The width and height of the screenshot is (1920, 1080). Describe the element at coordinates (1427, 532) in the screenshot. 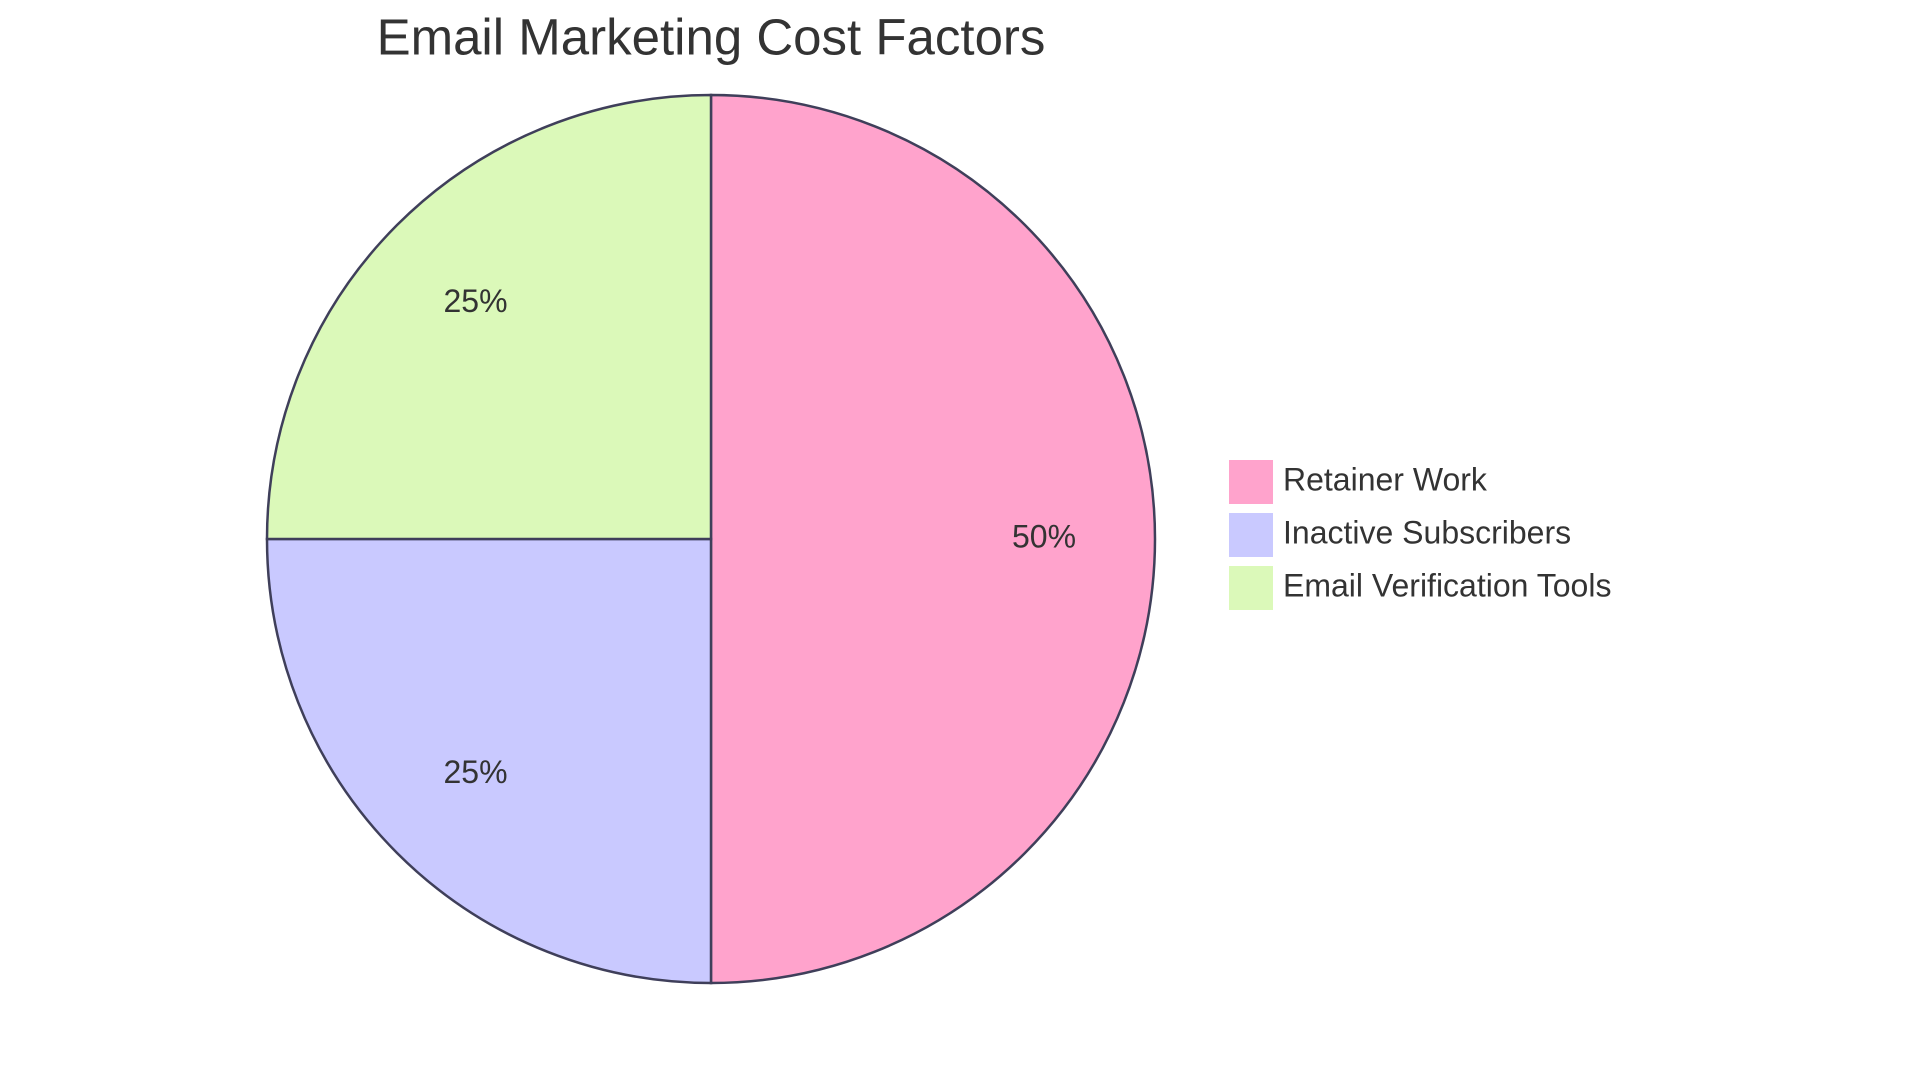

I see `legend-label: Inactive Subscribers` at that location.